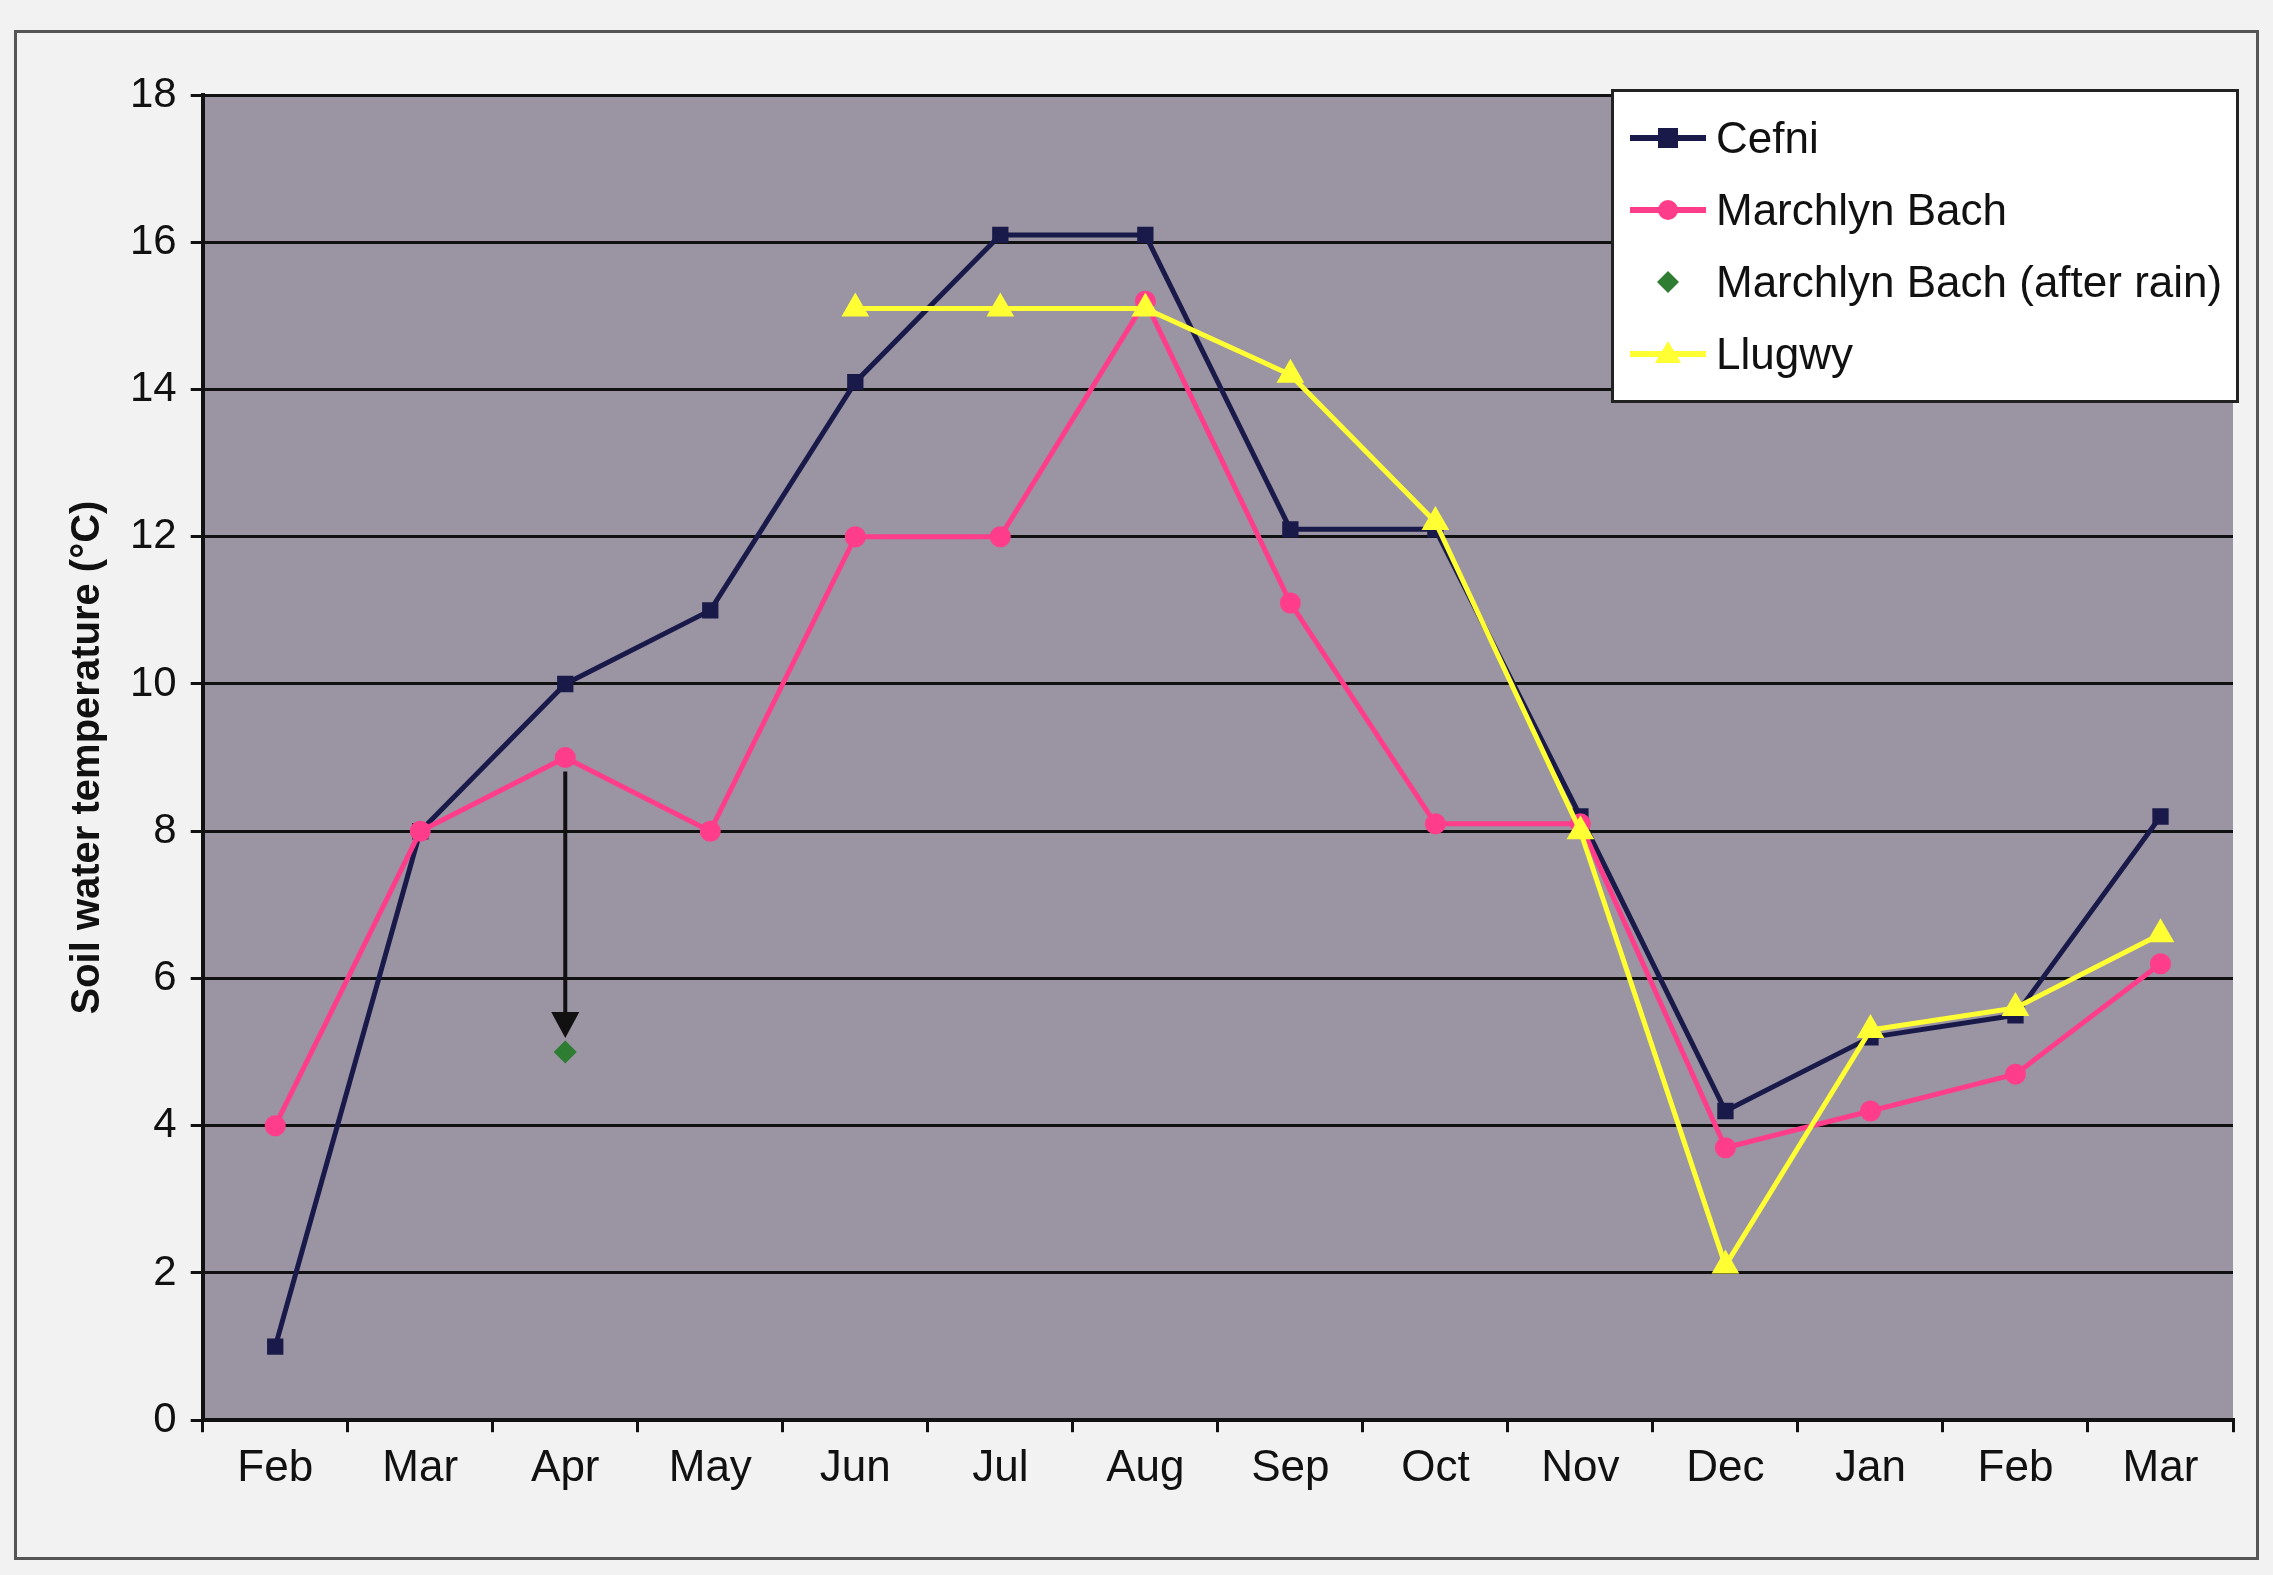 The height and width of the screenshot is (1575, 2273). What do you see at coordinates (165, 828) in the screenshot?
I see `y-tick-label: 8` at bounding box center [165, 828].